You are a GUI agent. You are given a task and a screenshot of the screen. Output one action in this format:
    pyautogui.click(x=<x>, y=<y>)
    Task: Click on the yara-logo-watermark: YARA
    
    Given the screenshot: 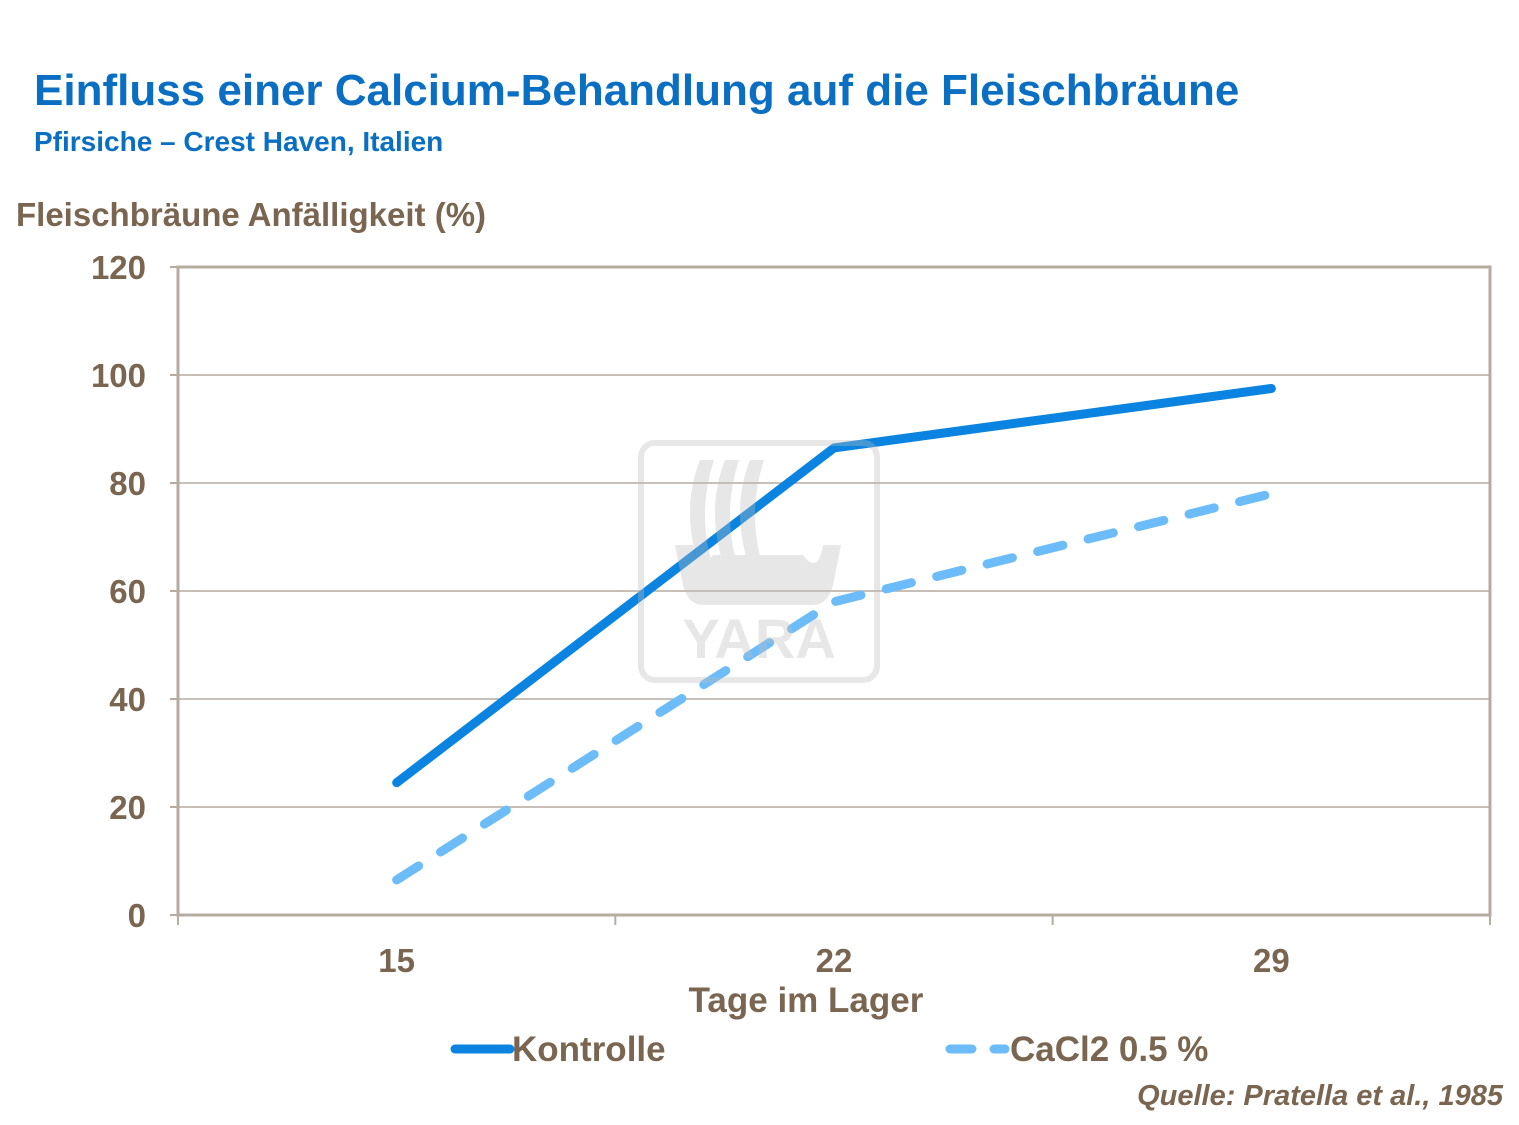 What is the action you would take?
    pyautogui.click(x=759, y=561)
    